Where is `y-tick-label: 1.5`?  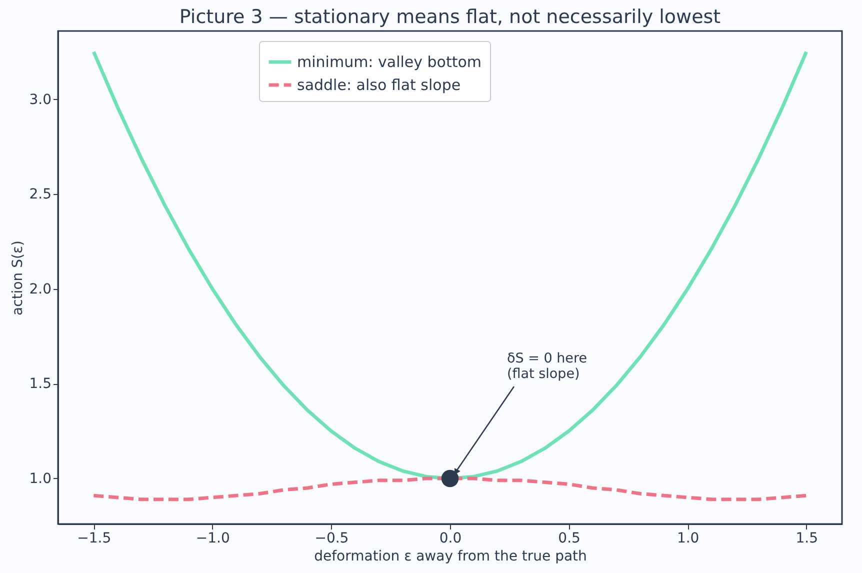
y-tick-label: 1.5 is located at coordinates (40, 384).